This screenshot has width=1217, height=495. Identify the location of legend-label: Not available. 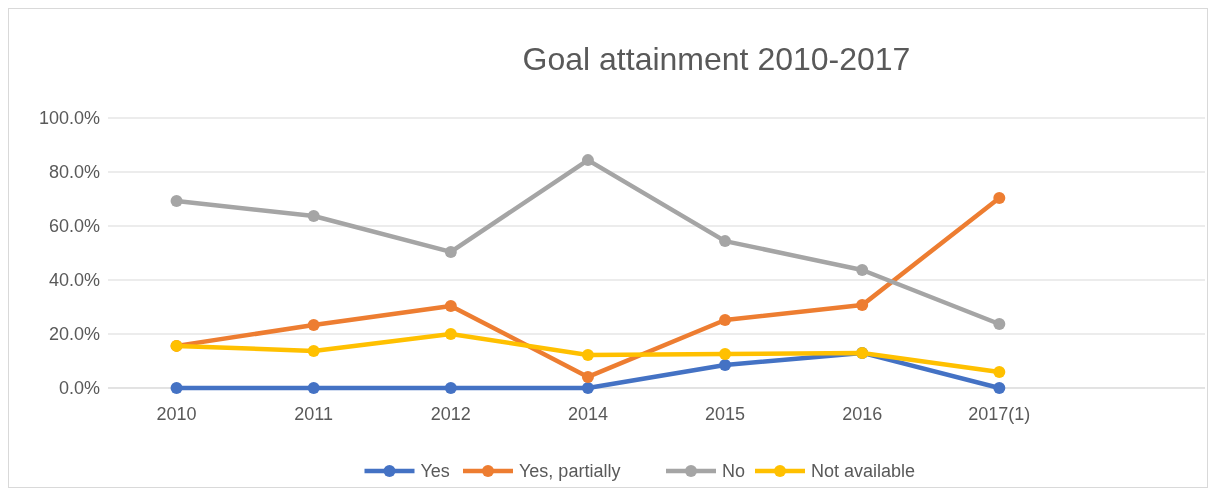
(863, 471).